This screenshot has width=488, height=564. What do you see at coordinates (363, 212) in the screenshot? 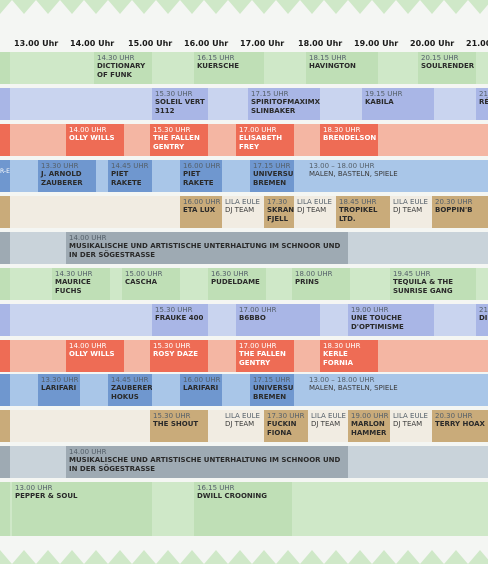
I see `event-tropikel-ltd: 18.45 UHR TROPIKEL LTD.` at bounding box center [363, 212].